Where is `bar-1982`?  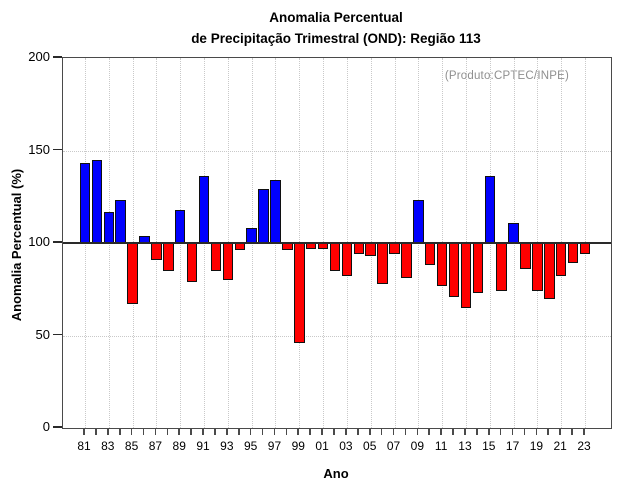 bar-1982 is located at coordinates (97, 201).